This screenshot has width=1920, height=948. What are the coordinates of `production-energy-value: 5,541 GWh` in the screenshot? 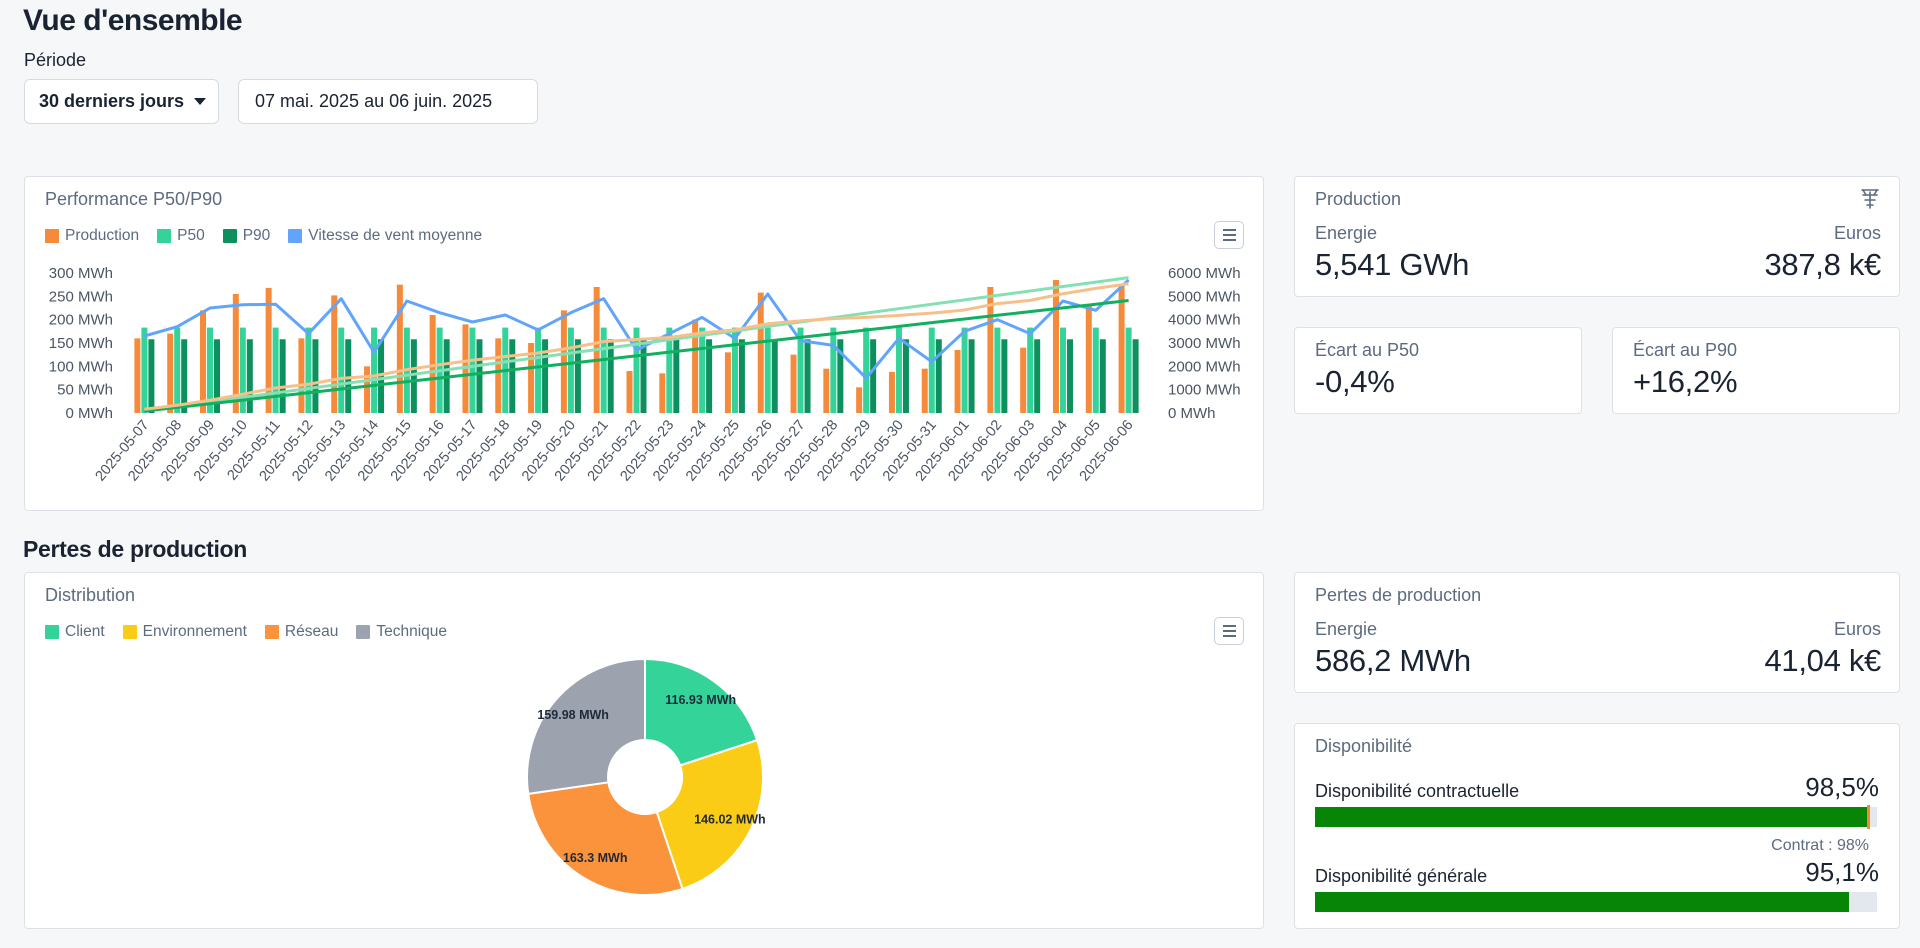 It's located at (1392, 264).